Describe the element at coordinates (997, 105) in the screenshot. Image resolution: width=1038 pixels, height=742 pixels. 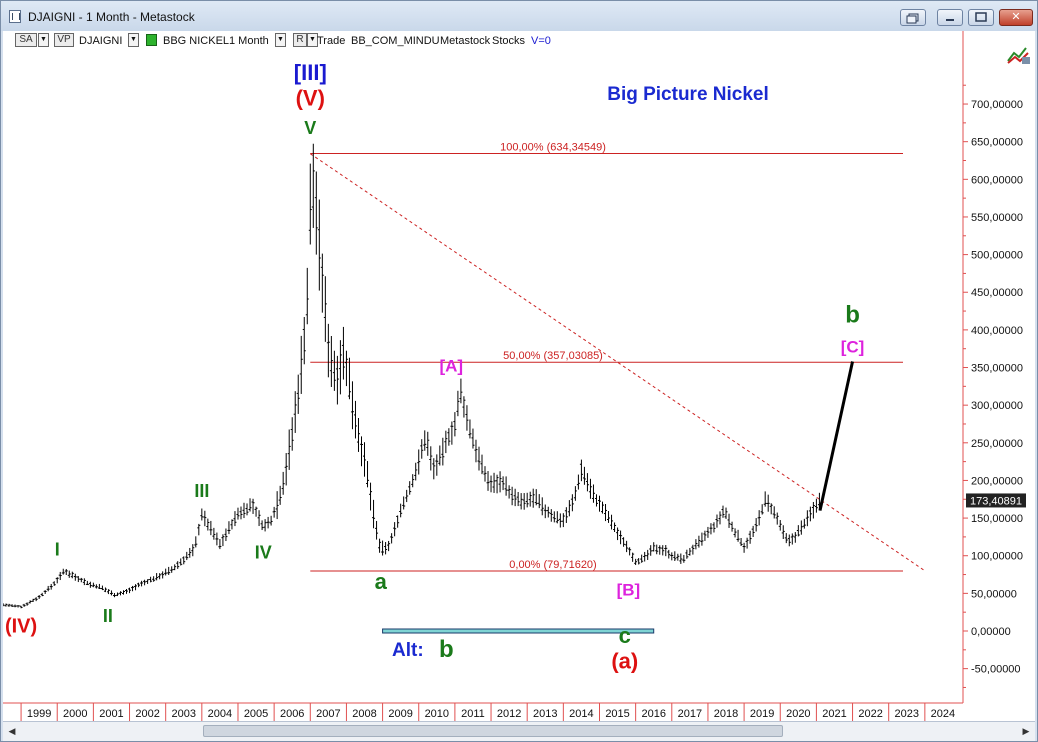
I see `y-tick-label: 700,00000` at that location.